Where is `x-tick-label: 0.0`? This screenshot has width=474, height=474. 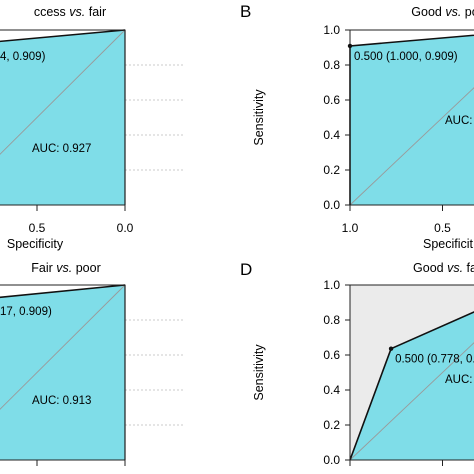 x-tick-label: 0.0 is located at coordinates (125, 228).